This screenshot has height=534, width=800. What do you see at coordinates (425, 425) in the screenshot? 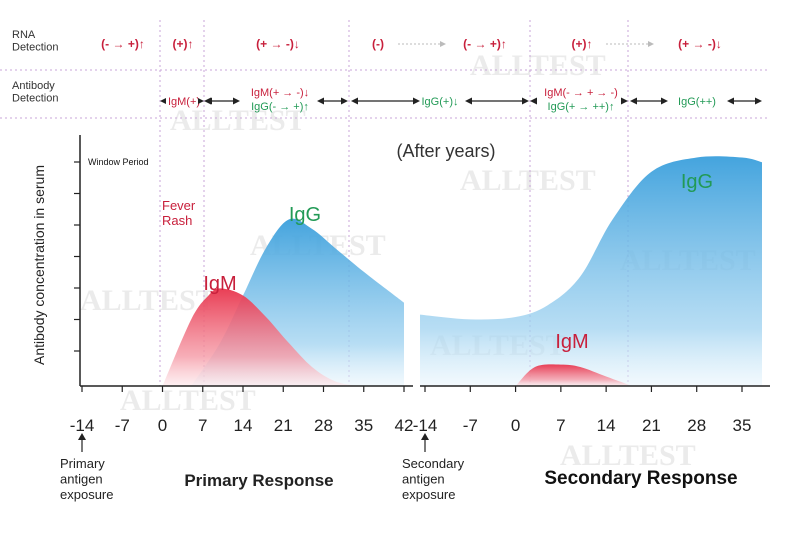
I see `x-tick-label-secondary: -14` at bounding box center [425, 425].